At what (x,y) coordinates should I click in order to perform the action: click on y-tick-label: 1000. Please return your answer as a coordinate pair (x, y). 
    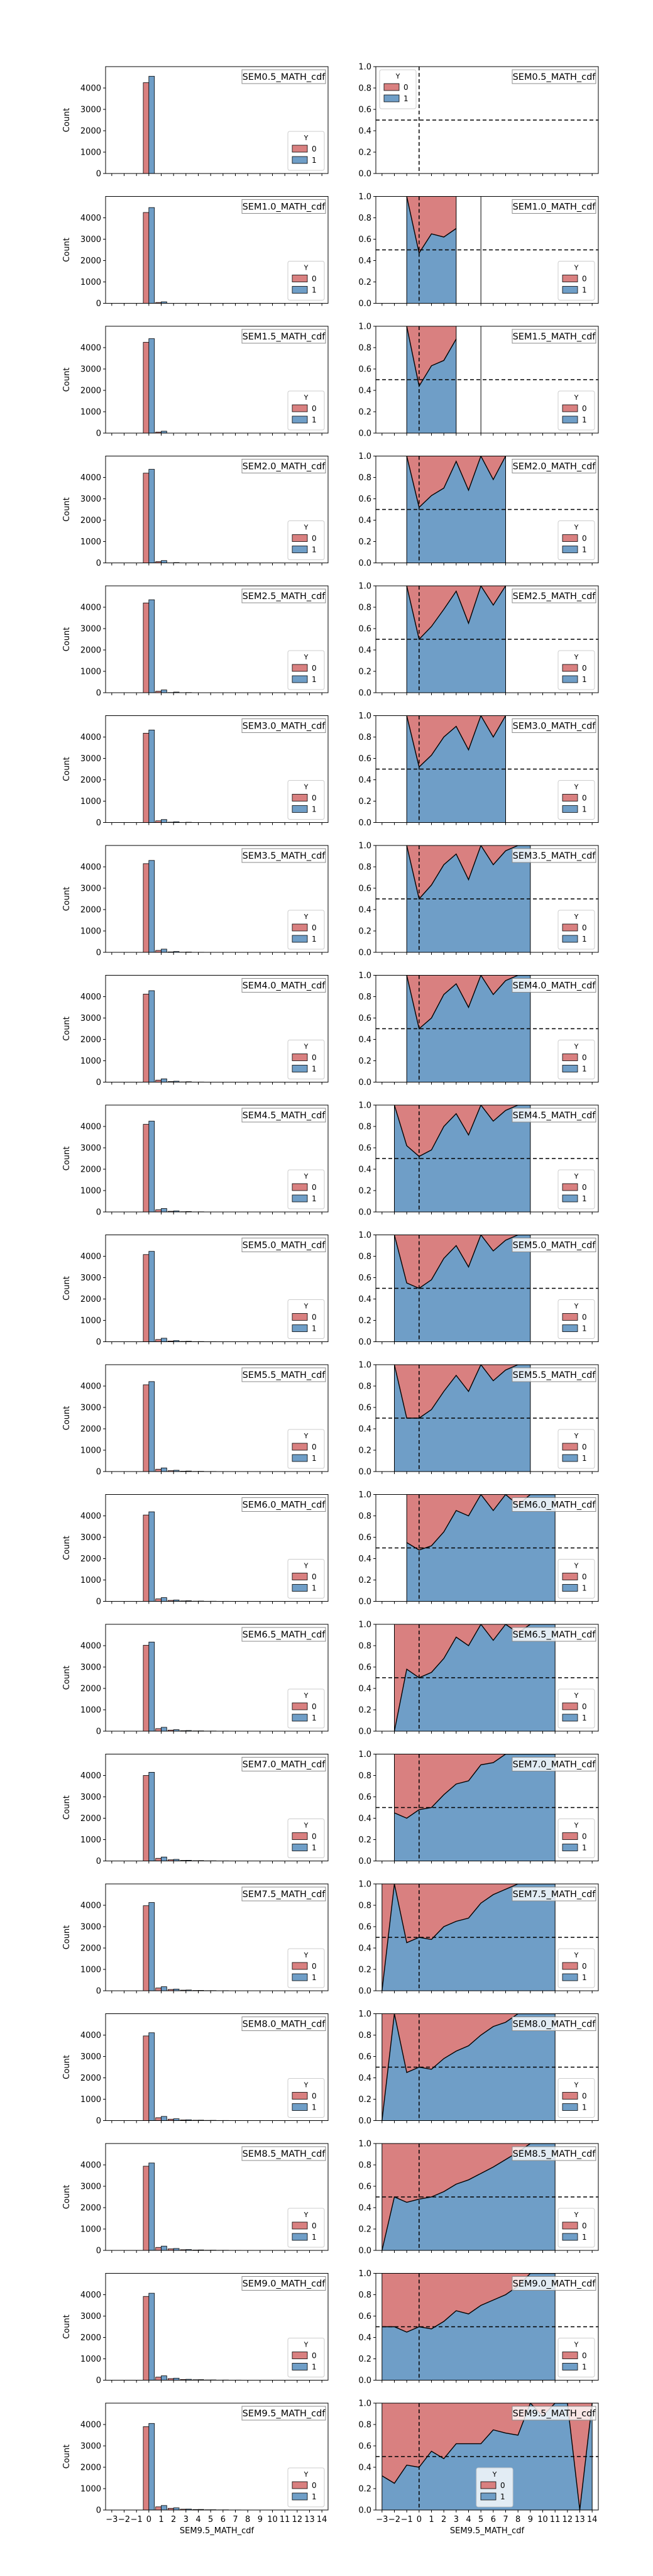
    Looking at the image, I should click on (91, 1061).